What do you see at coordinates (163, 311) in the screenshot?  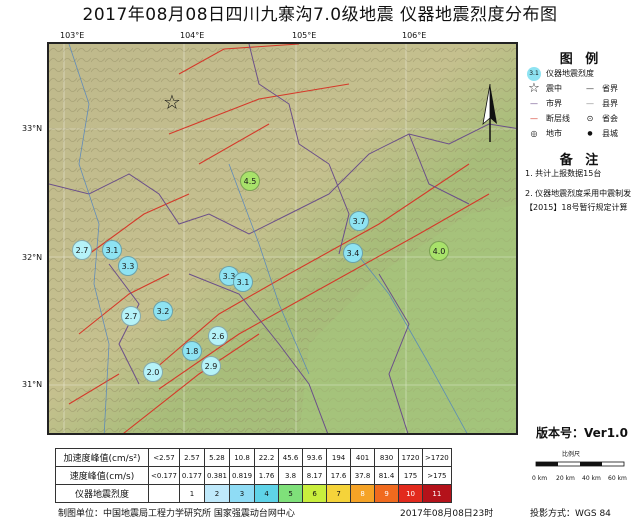 I see `station-marker: 3.2` at bounding box center [163, 311].